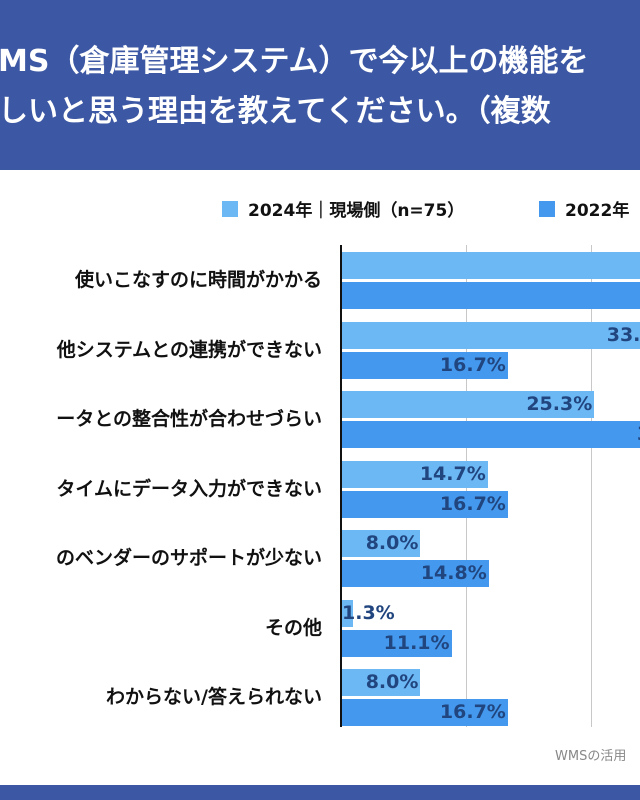  I want to click on data-label: 33.3%, so click(623, 334).